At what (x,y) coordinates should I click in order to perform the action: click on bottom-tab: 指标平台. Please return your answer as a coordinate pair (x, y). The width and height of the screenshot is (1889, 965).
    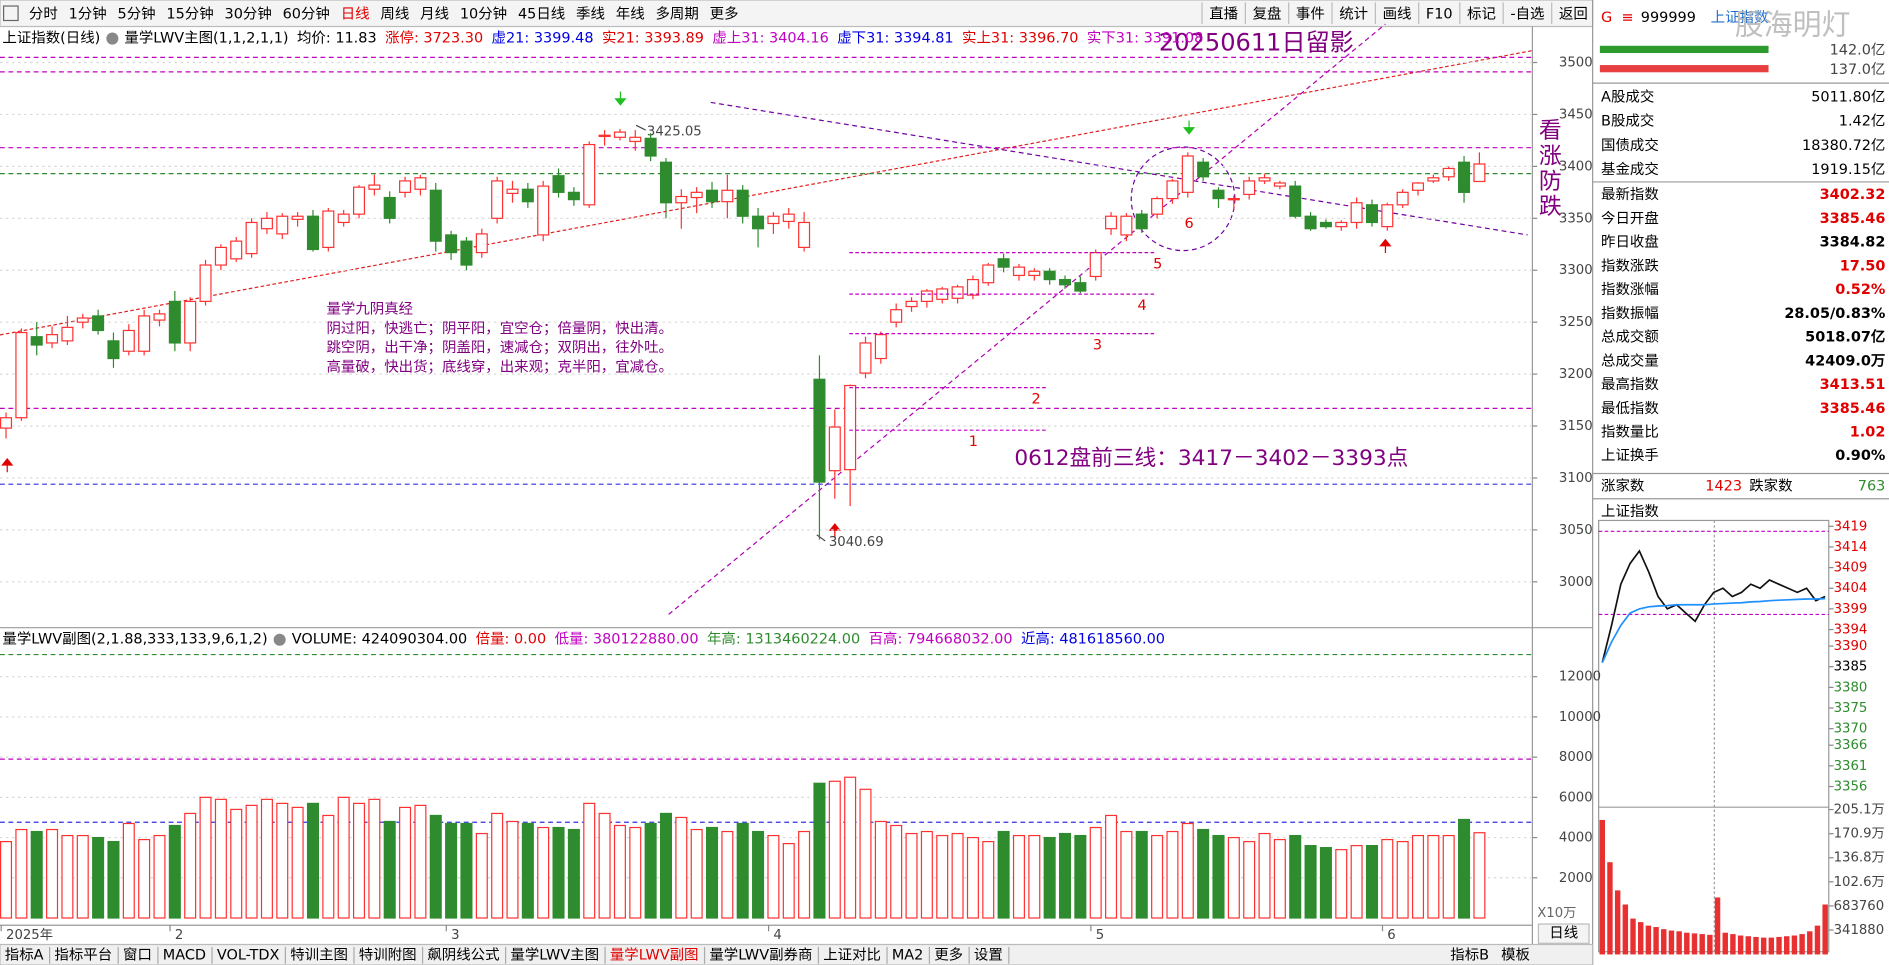
    Looking at the image, I should click on (83, 954).